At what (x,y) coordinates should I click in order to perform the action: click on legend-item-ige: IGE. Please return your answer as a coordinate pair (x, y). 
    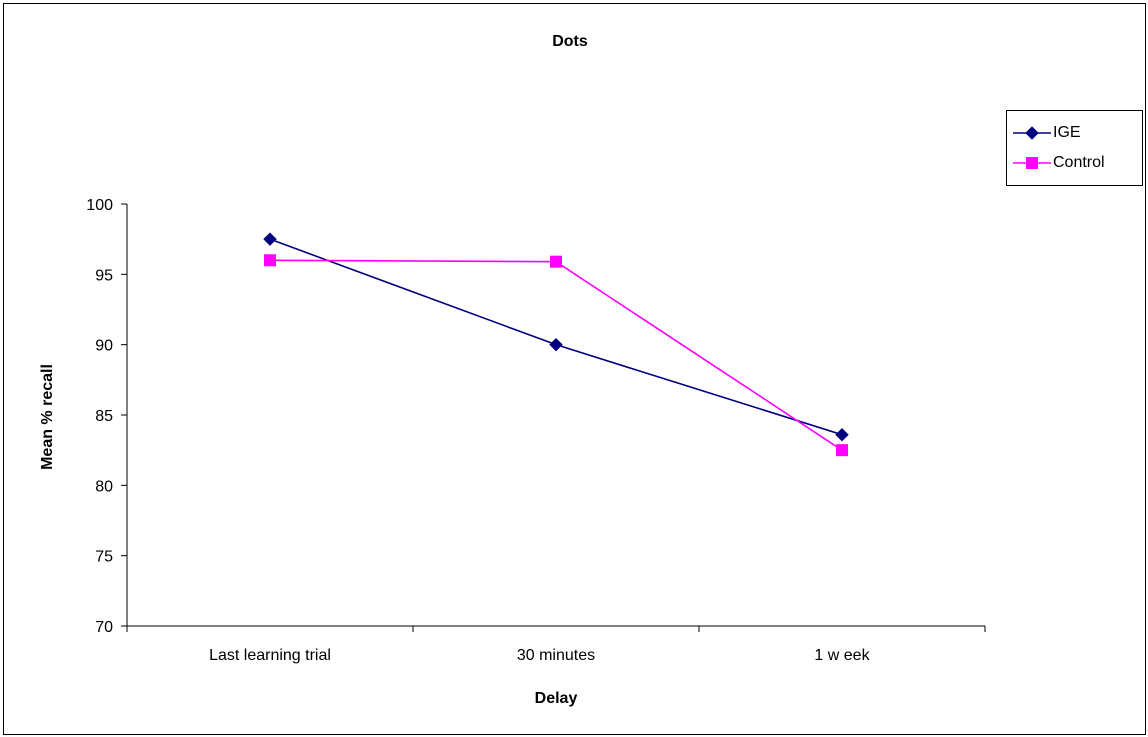
    Looking at the image, I should click on (1047, 133).